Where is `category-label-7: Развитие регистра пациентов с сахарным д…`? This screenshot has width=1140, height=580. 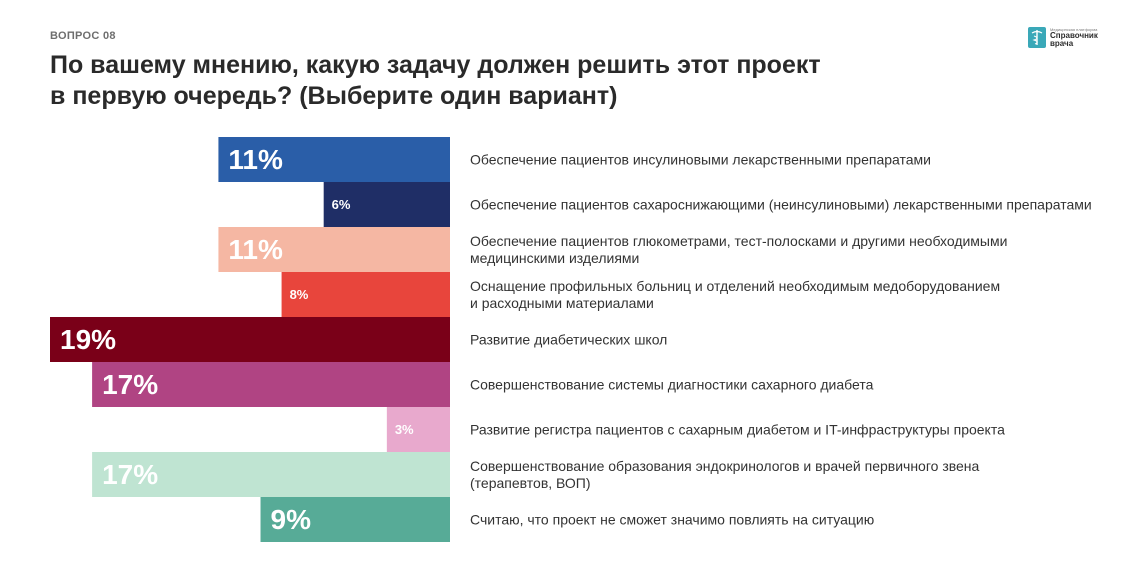
category-label-7: Развитие регистра пациентов с сахарным д… is located at coordinates (737, 430).